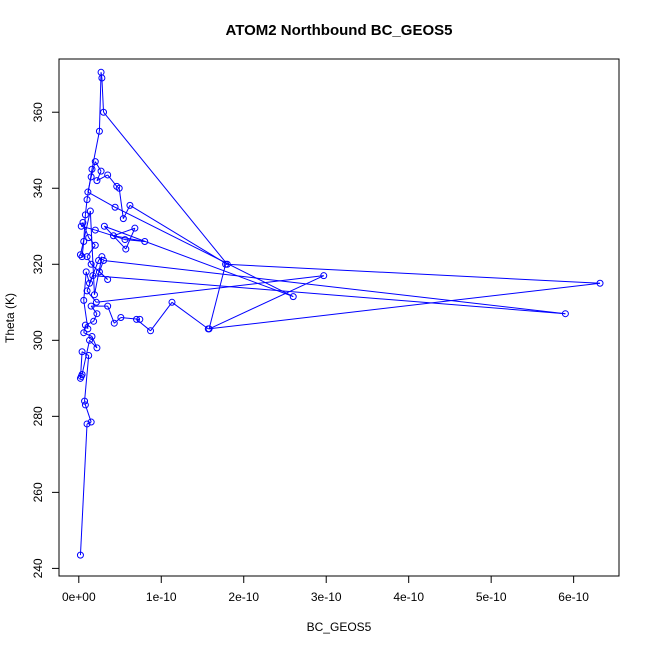 The height and width of the screenshot is (650, 650). I want to click on chart-title: ATOM2 Northbound BC_GEOS5, so click(339, 30).